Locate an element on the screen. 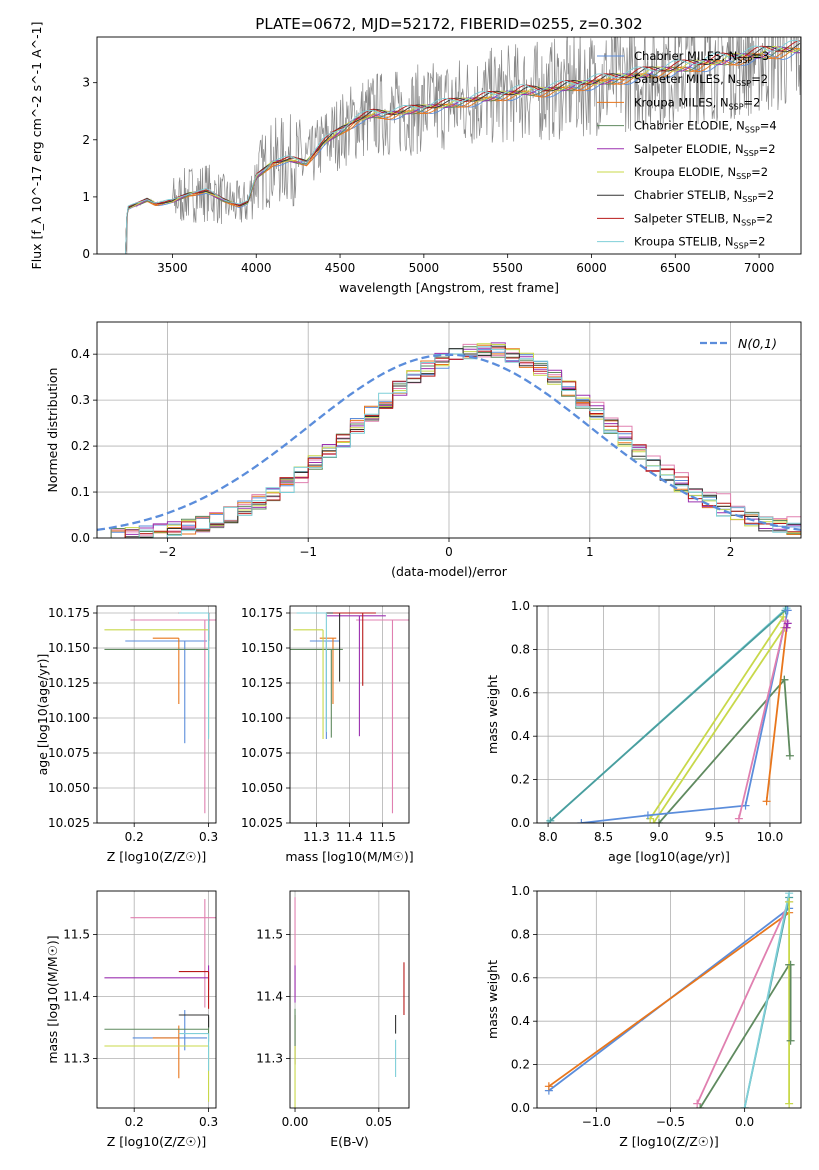 Image resolution: width=819 pixels, height=1170 pixels. x-tick-label: 1 is located at coordinates (590, 552).